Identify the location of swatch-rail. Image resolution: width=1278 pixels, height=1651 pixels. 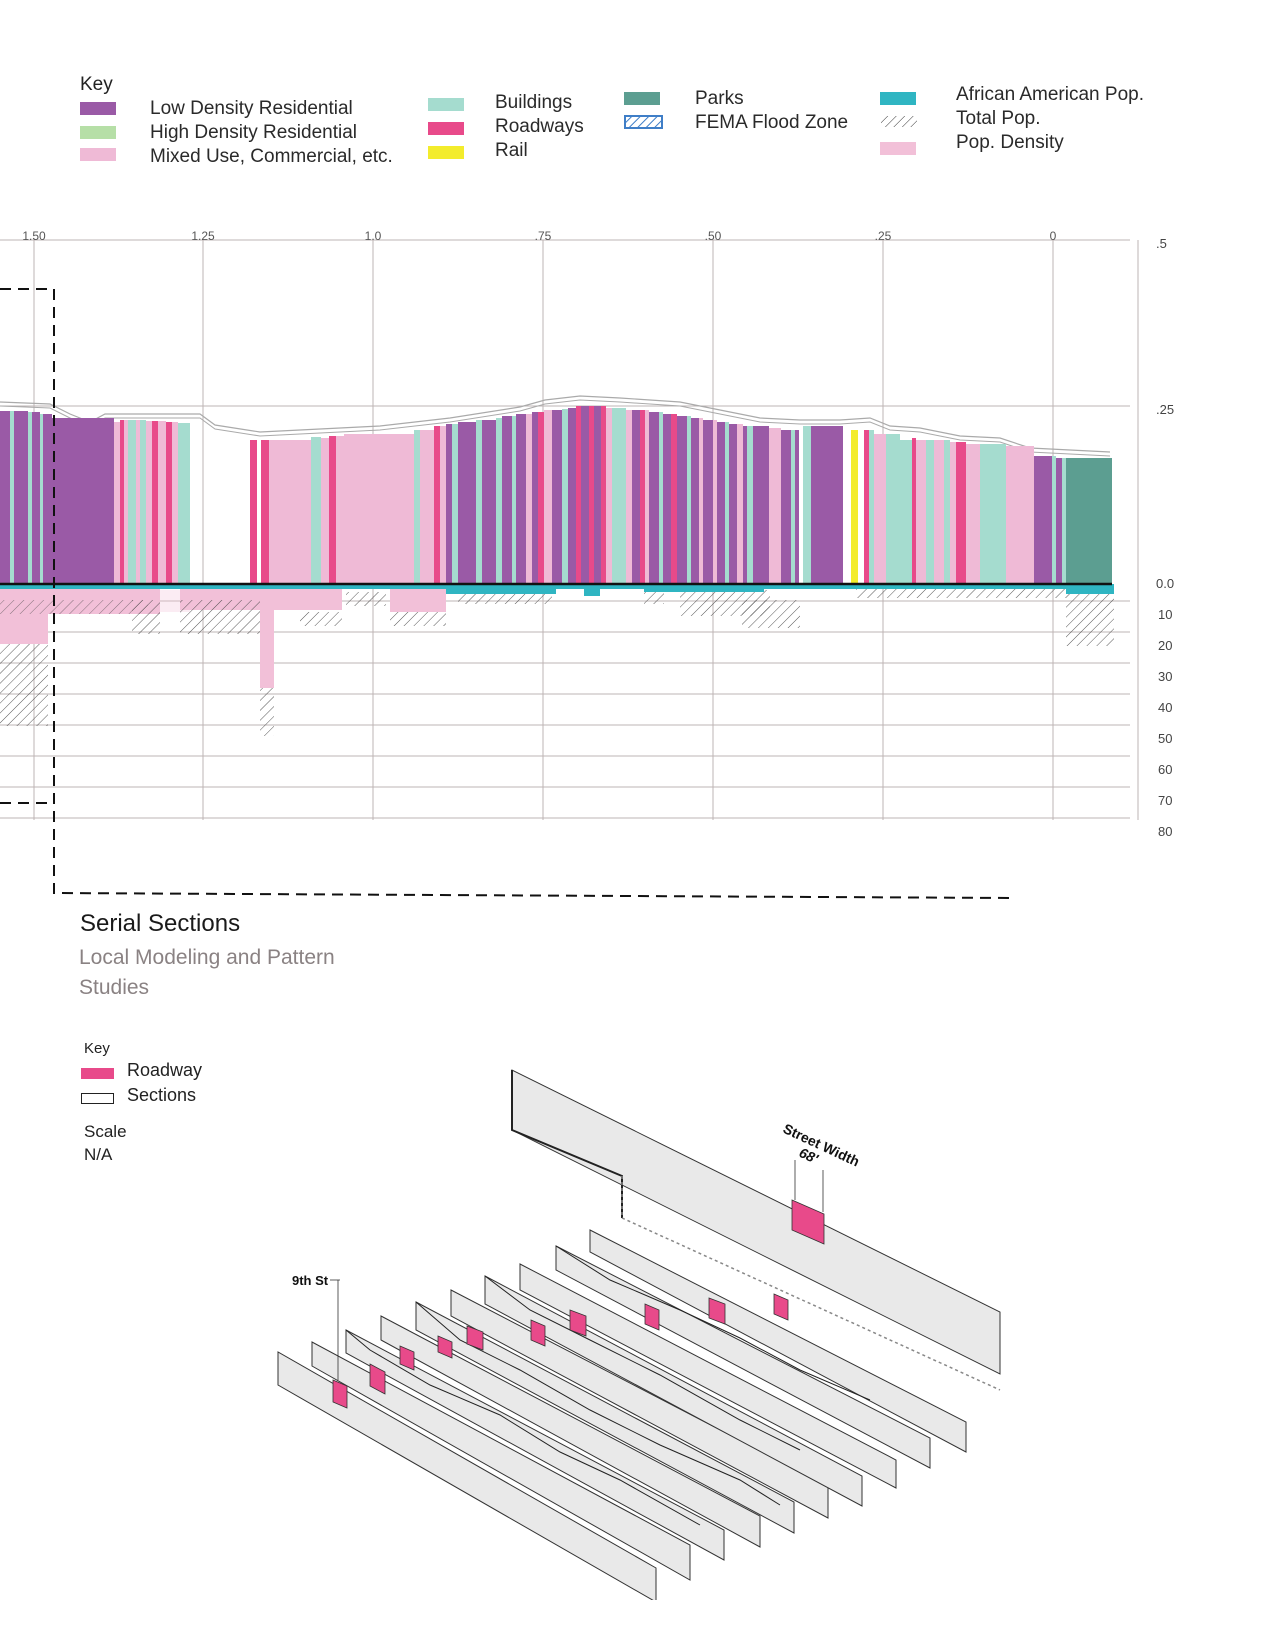
(446, 152).